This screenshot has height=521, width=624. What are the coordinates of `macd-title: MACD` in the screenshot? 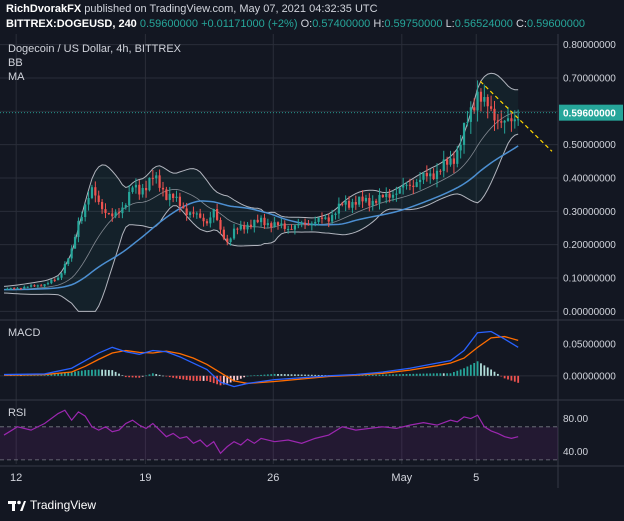 It's located at (24, 333).